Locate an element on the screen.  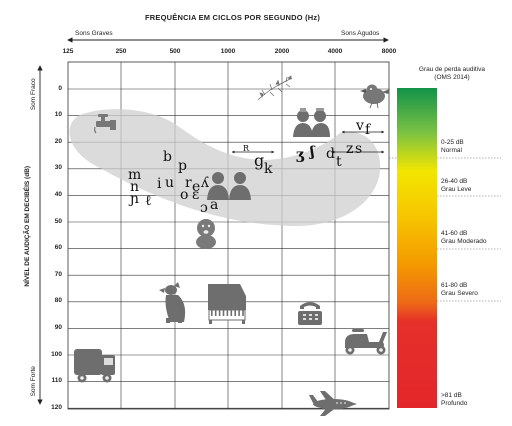
legend-range: 0-25 dB is located at coordinates (452, 142).